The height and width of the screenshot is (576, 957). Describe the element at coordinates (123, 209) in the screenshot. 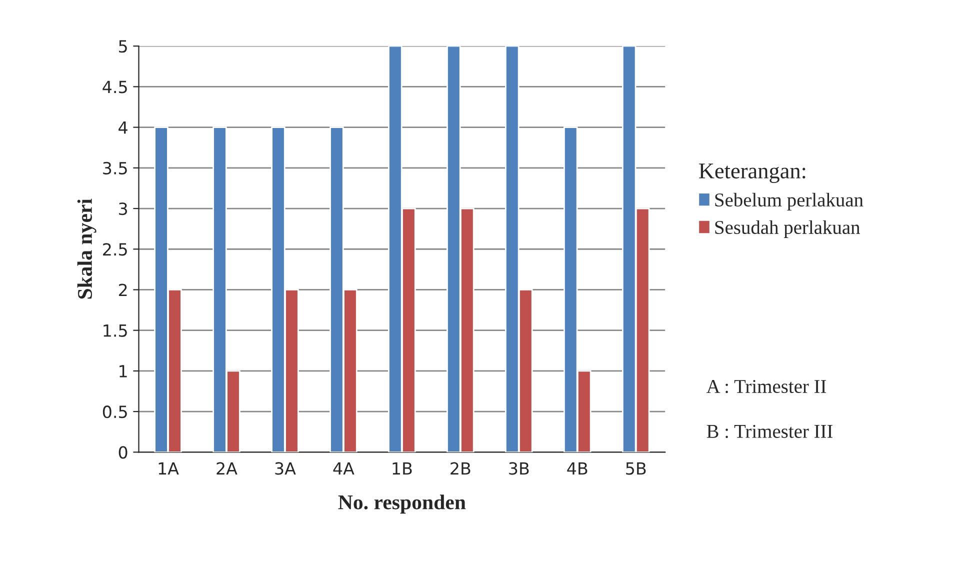

I see `y-tick-label: 3` at that location.